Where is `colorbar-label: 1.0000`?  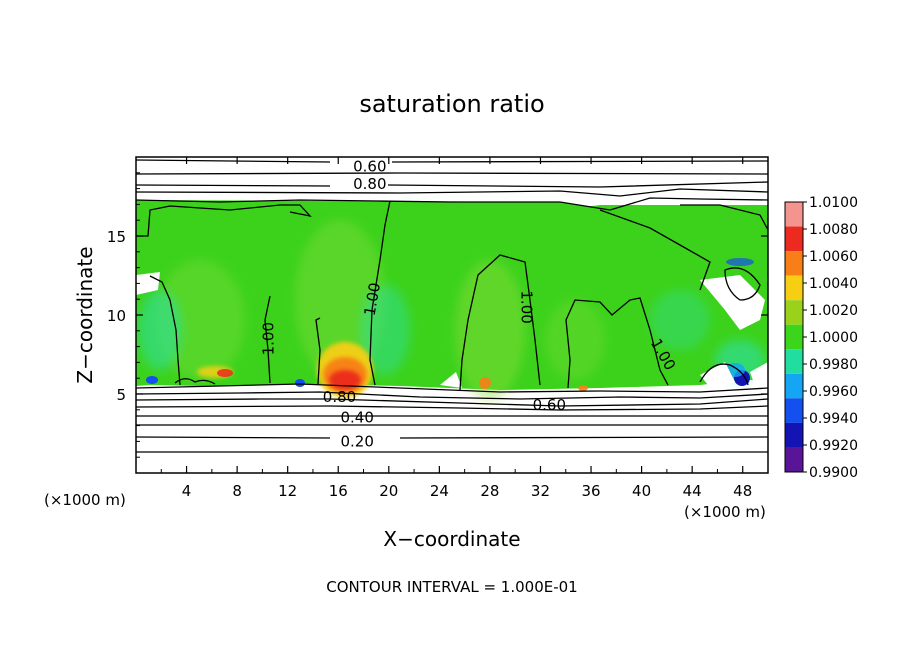
colorbar-label: 1.0000 is located at coordinates (833, 338).